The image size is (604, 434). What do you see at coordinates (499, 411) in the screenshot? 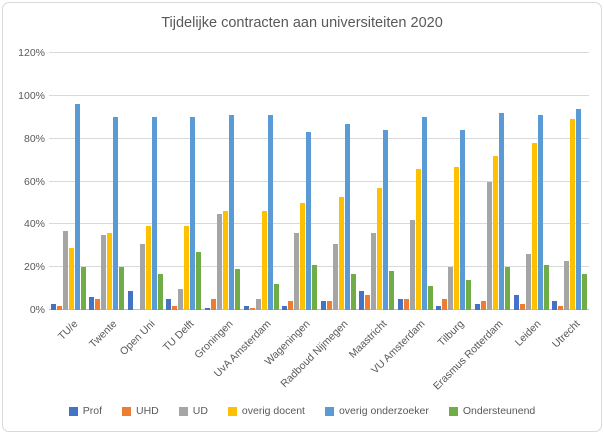
I see `legend-label: Ondersteunend` at bounding box center [499, 411].